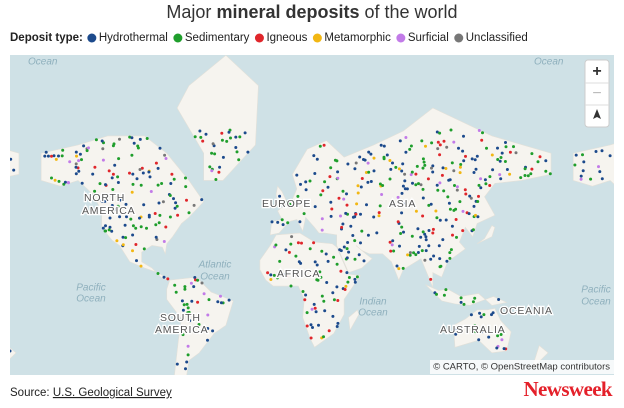  Describe the element at coordinates (112, 393) in the screenshot. I see `source-link: U.S. Geological Survey` at that location.